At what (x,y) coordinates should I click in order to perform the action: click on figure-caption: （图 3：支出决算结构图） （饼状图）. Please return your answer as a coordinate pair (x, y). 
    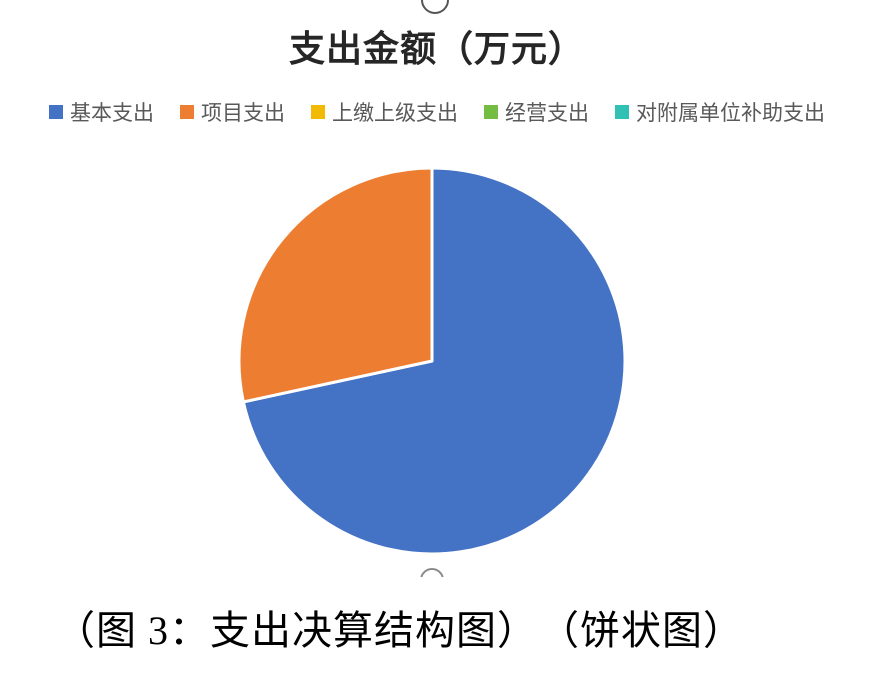
    Looking at the image, I should click on (399, 630).